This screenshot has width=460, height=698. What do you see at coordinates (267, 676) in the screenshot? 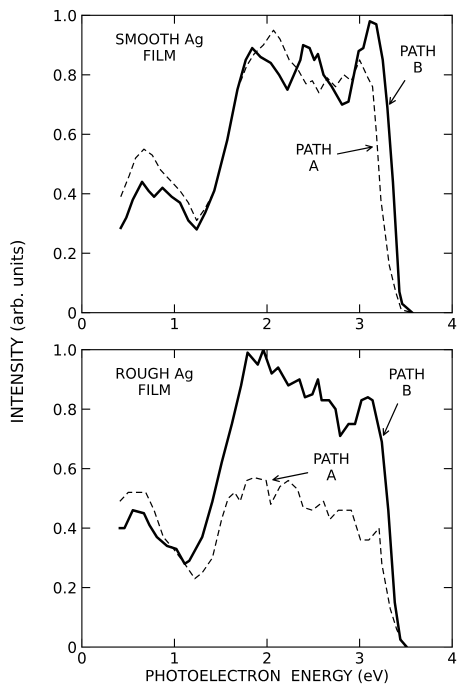
I see `x-axis-title: PHOTOELECTRON ENERGY (eV)` at bounding box center [267, 676].